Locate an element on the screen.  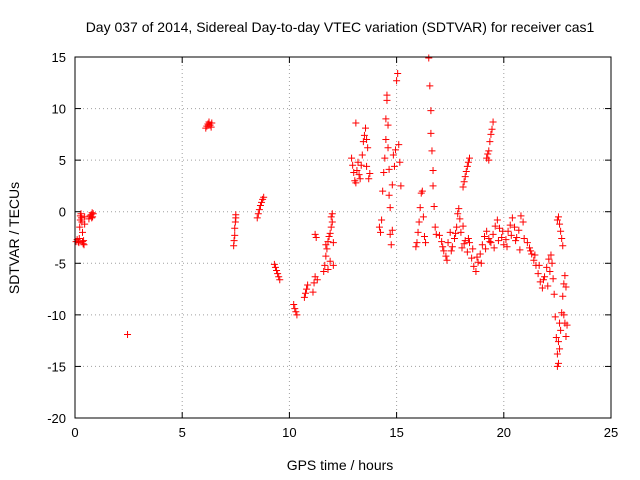
y-tick-label: -20 is located at coordinates (56, 418).